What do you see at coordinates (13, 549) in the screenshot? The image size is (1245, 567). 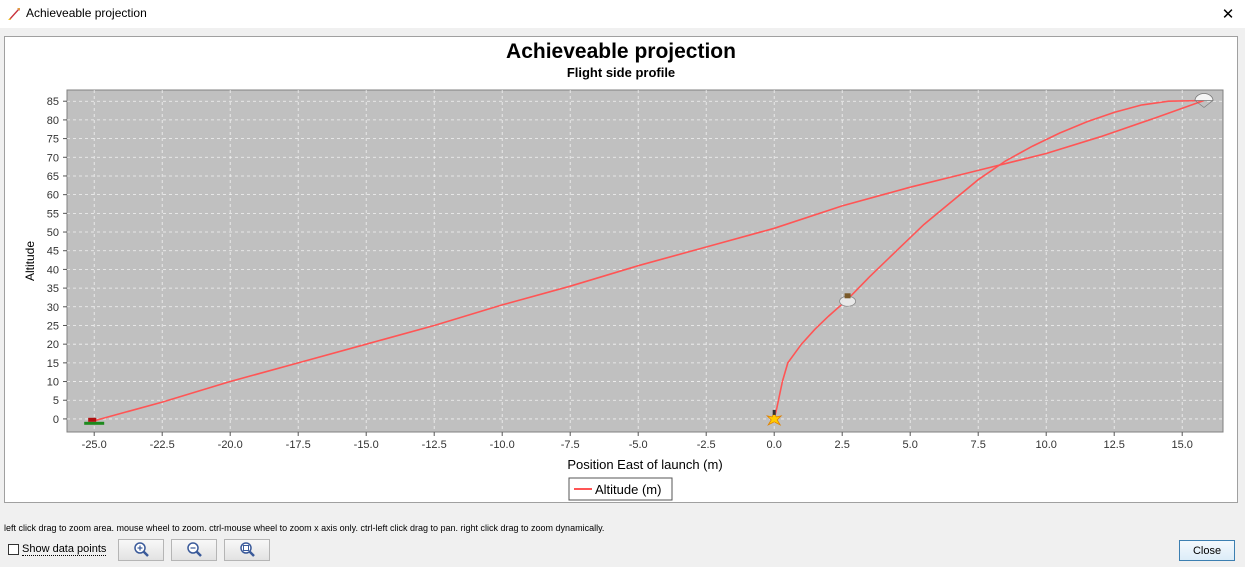 I see `show-data-points-checkbox` at bounding box center [13, 549].